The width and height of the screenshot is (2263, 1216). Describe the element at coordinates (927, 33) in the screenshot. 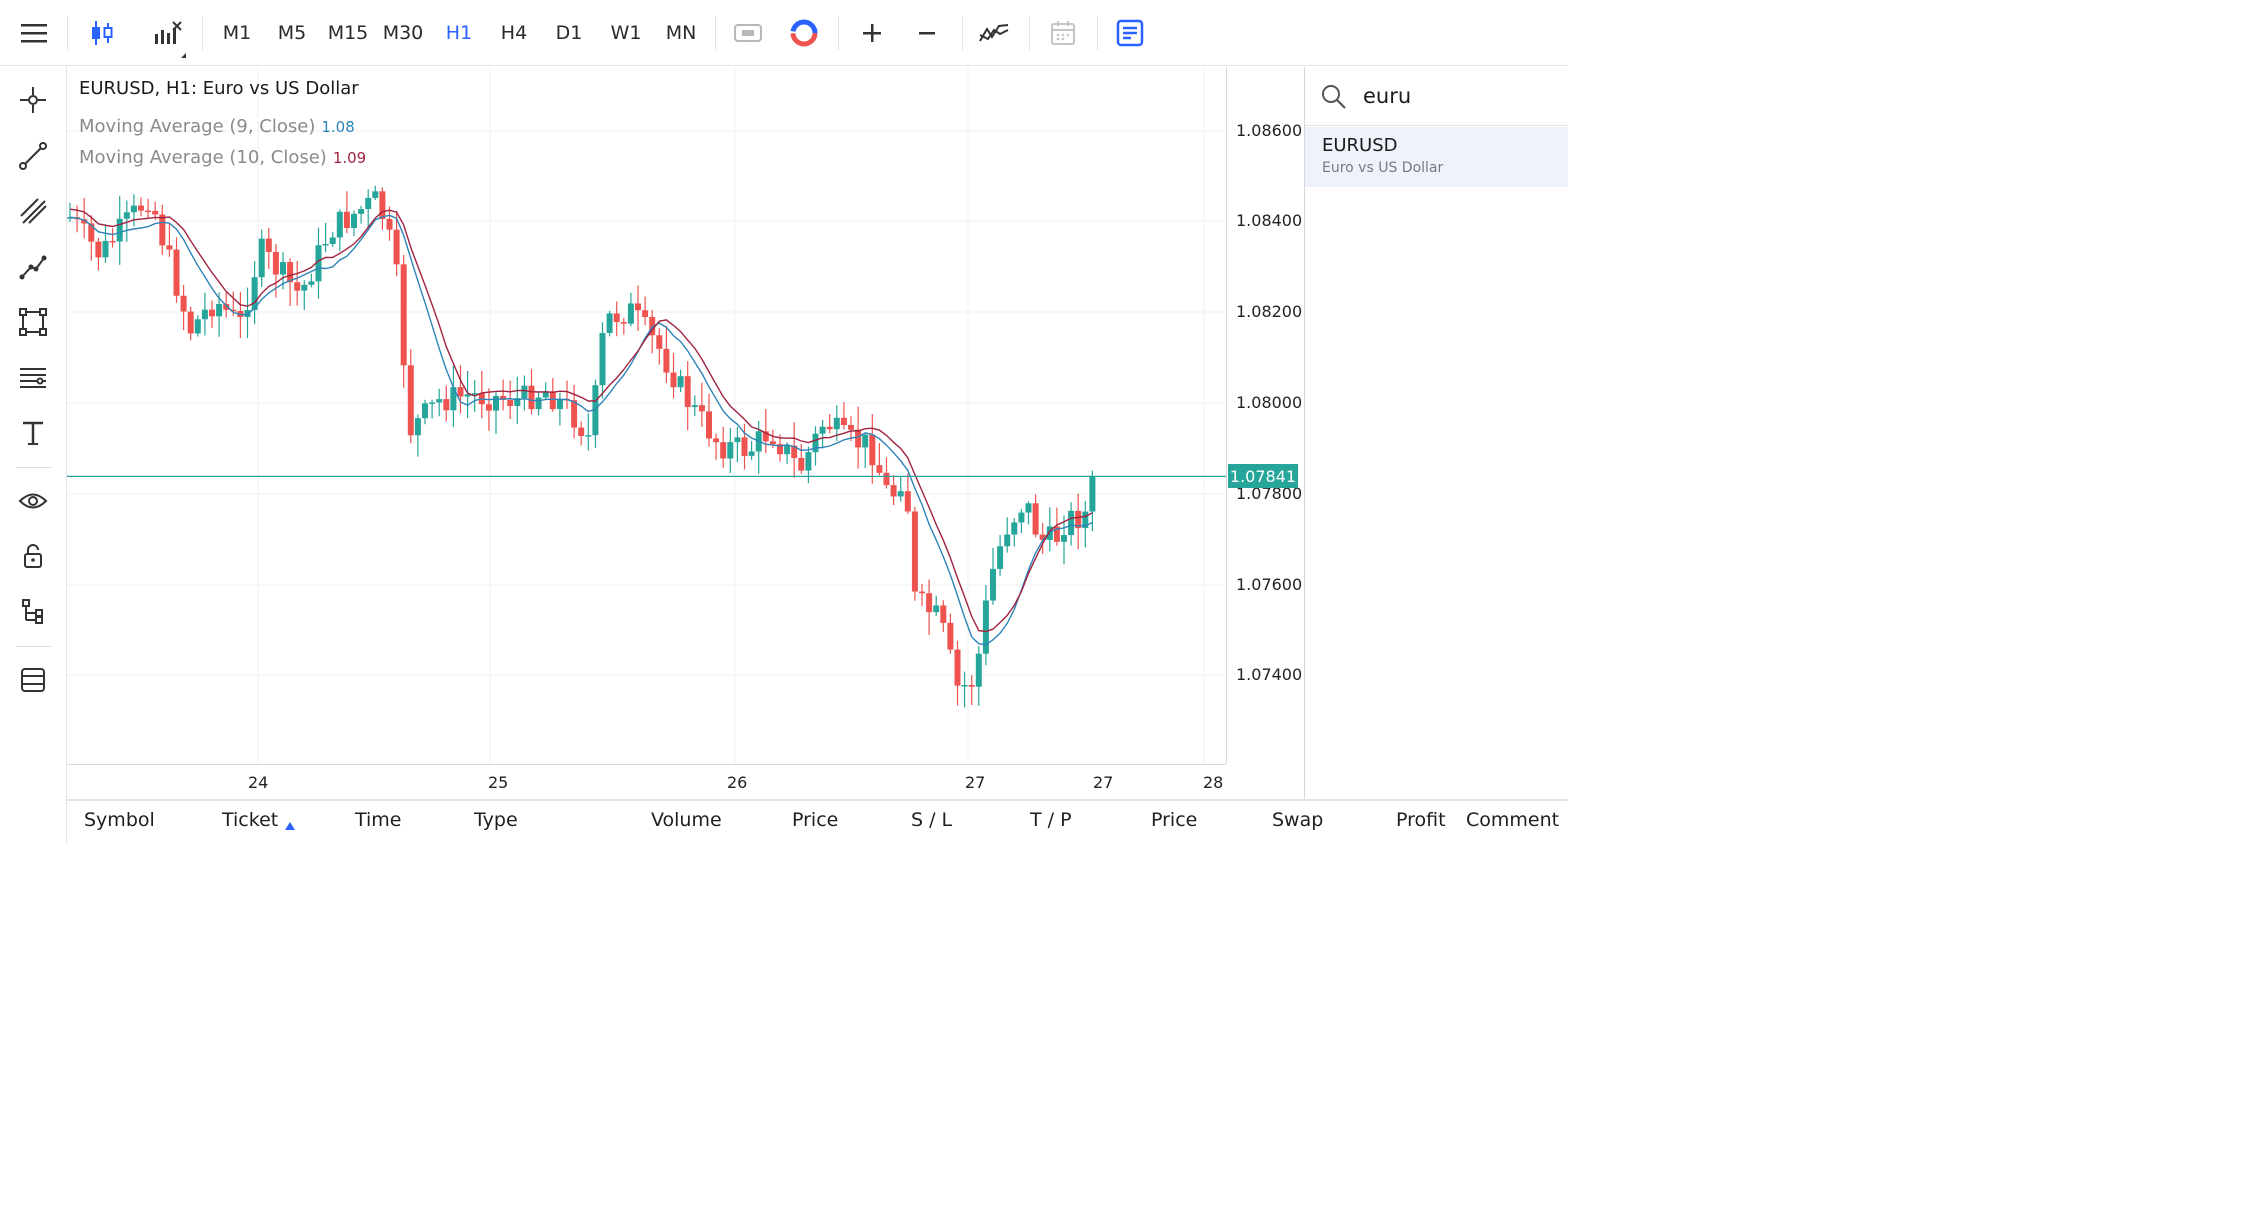

I see `zoom-out-icon` at that location.